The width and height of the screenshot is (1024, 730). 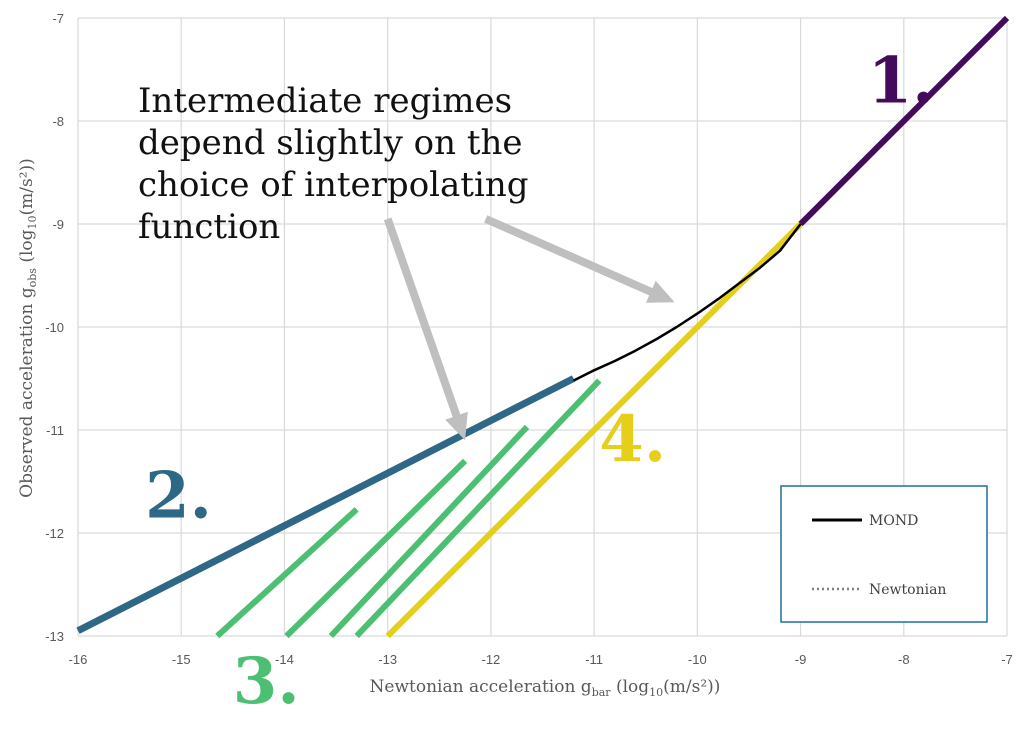 I want to click on regime-label-1: 1., so click(x=901, y=81).